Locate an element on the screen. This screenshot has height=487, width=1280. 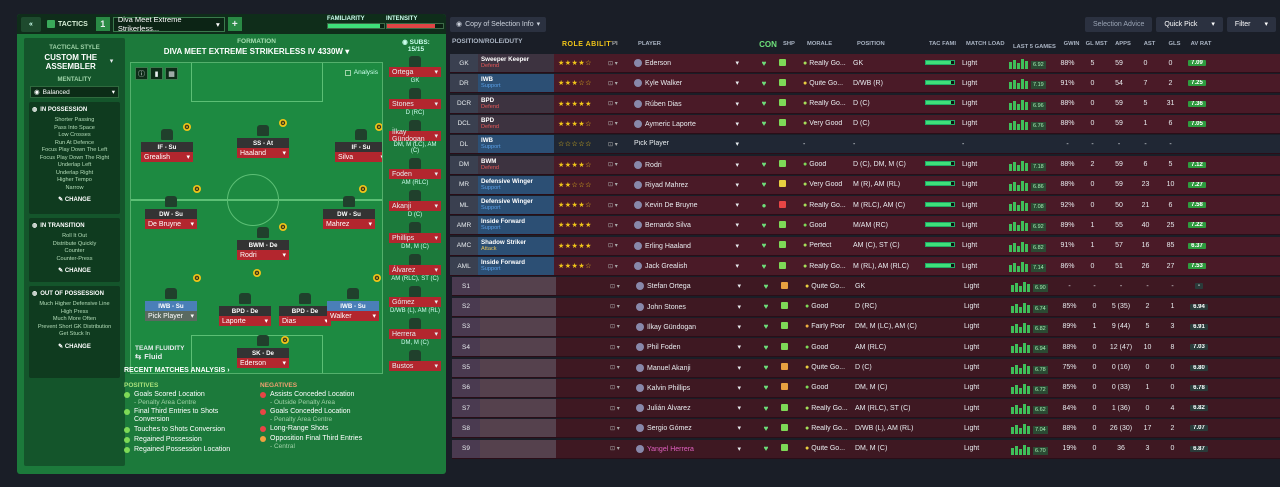
player-select: Julián Álvarez ▾ is located at coordinates (693, 408).